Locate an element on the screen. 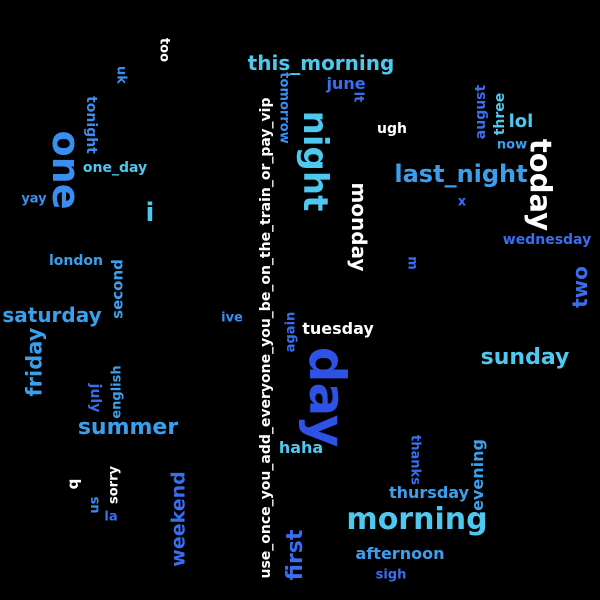 This screenshot has height=600, width=600. word-today: today is located at coordinates (540, 185).